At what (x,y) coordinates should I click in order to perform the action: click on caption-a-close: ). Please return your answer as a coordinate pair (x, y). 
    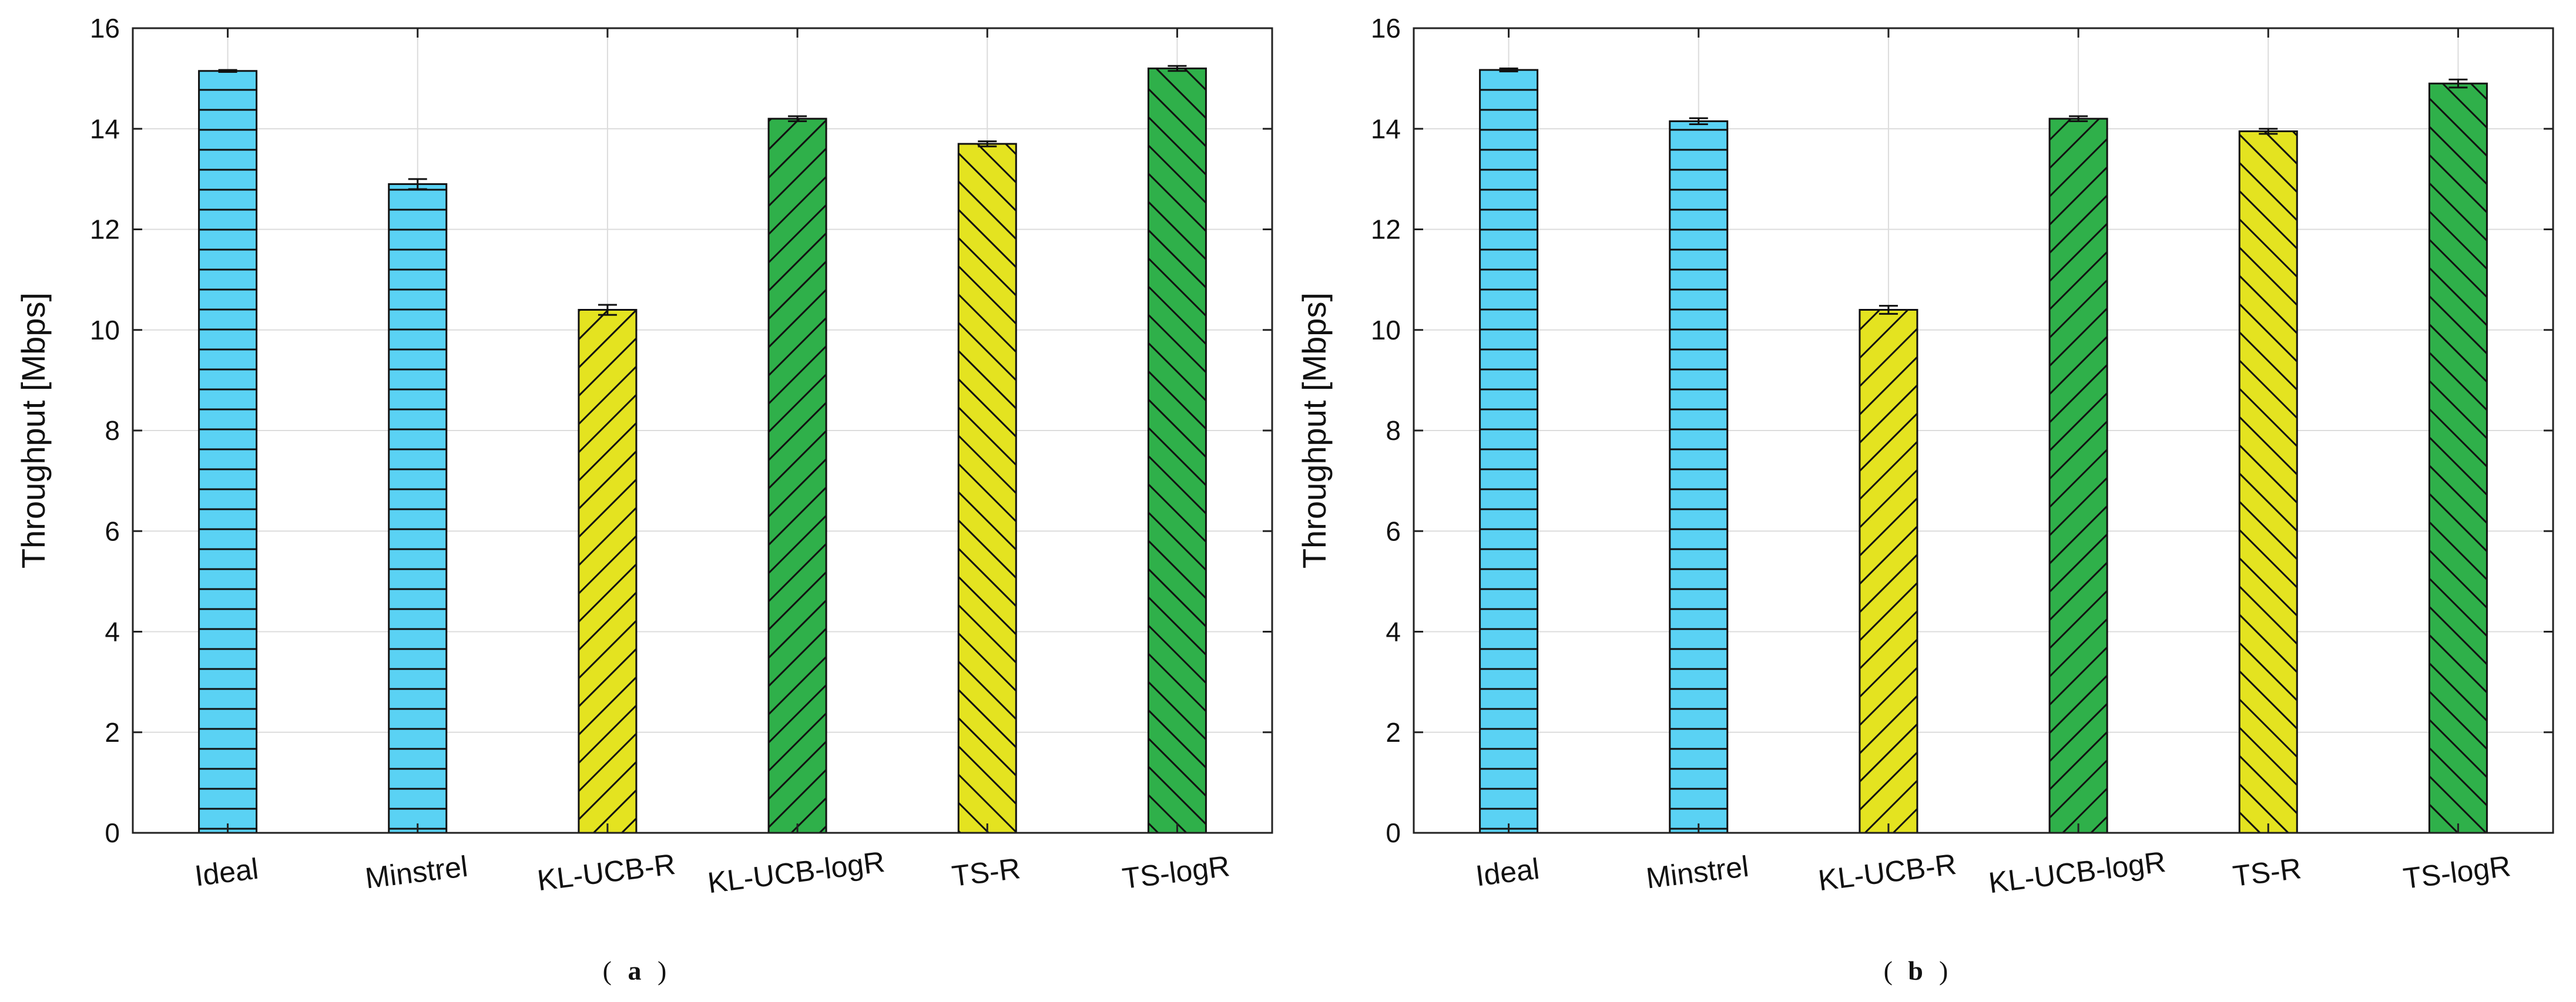
    Looking at the image, I should click on (662, 971).